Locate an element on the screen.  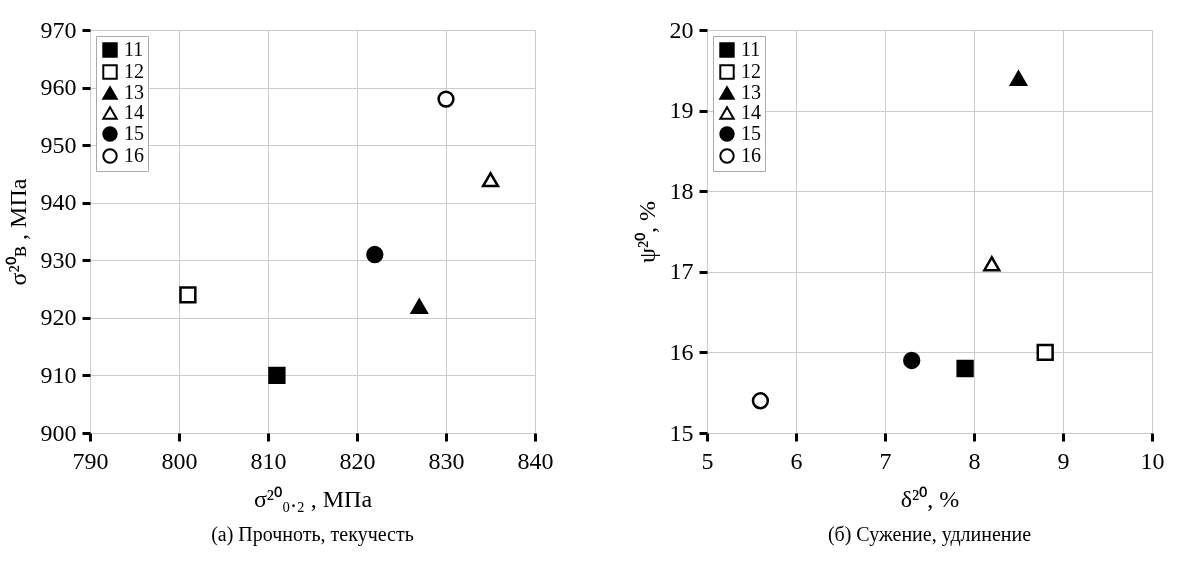
x-tick-label: 8 is located at coordinates (974, 460).